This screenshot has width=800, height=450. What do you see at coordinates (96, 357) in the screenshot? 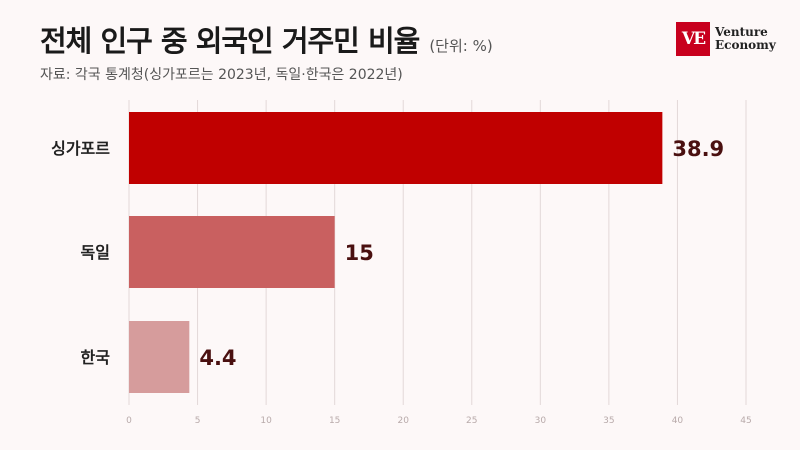
I see `category-label-2: 한국` at bounding box center [96, 357].